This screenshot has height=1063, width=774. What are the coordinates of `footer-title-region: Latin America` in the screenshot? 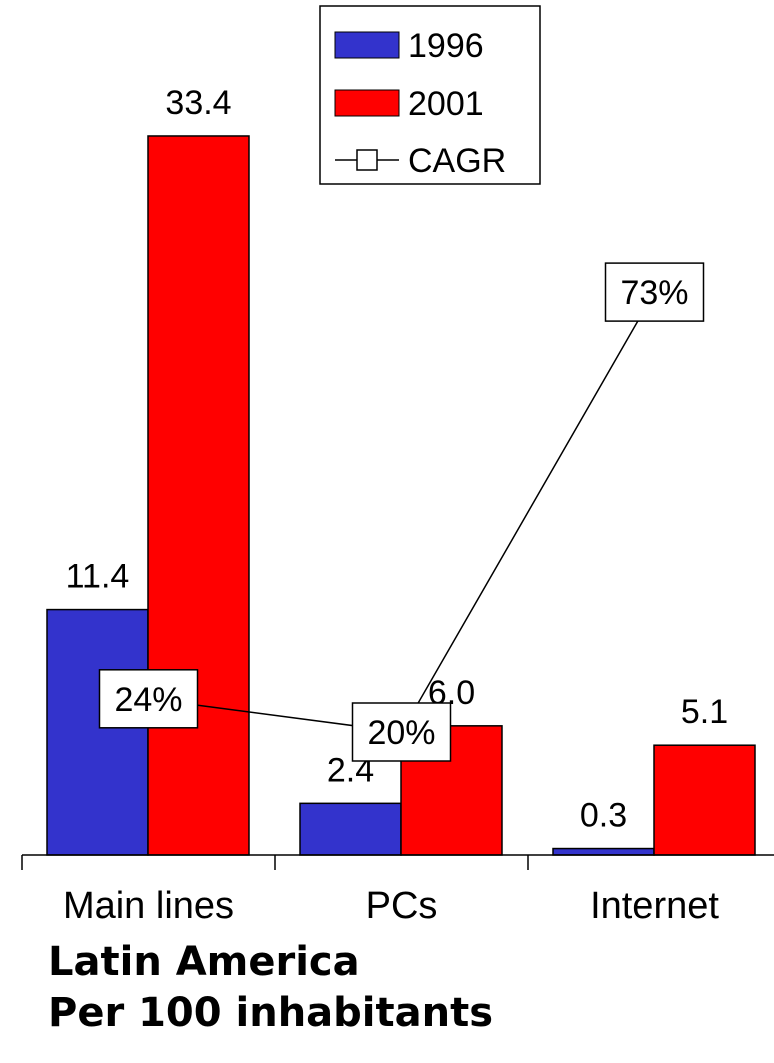 It's located at (204, 962).